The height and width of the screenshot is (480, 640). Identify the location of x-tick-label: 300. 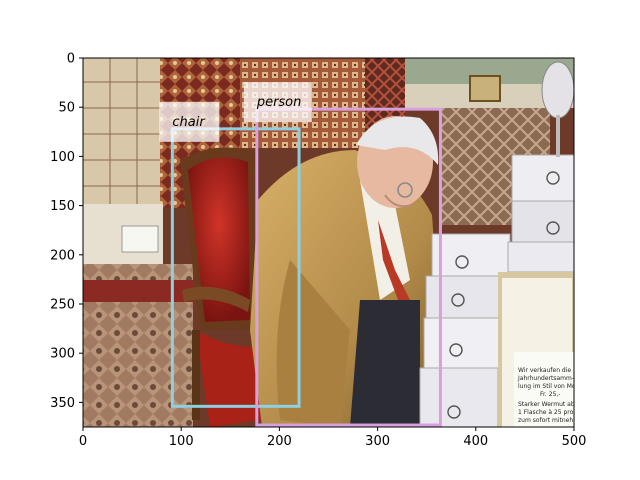
(377, 441).